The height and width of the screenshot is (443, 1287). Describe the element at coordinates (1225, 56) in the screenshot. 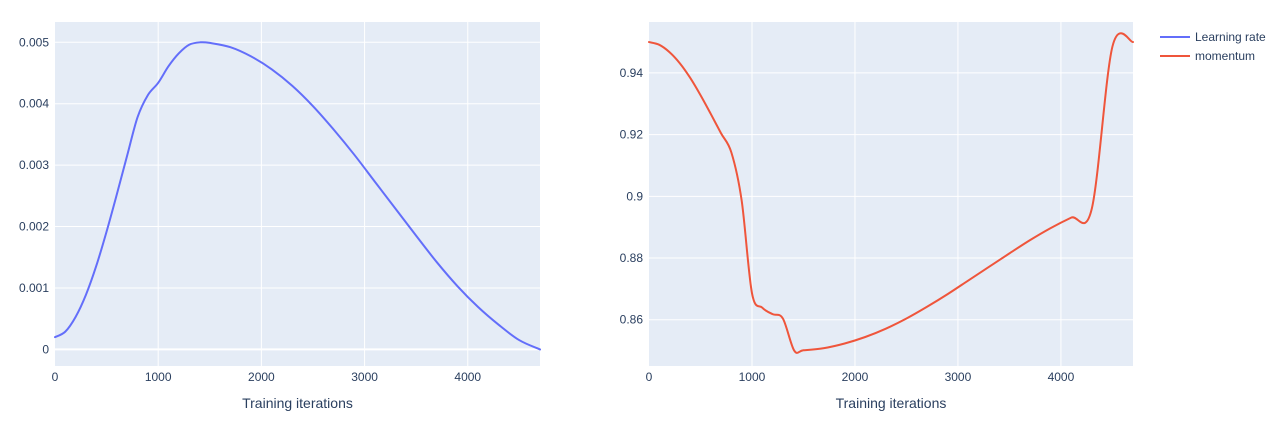

I see `legend-label: momentum` at that location.